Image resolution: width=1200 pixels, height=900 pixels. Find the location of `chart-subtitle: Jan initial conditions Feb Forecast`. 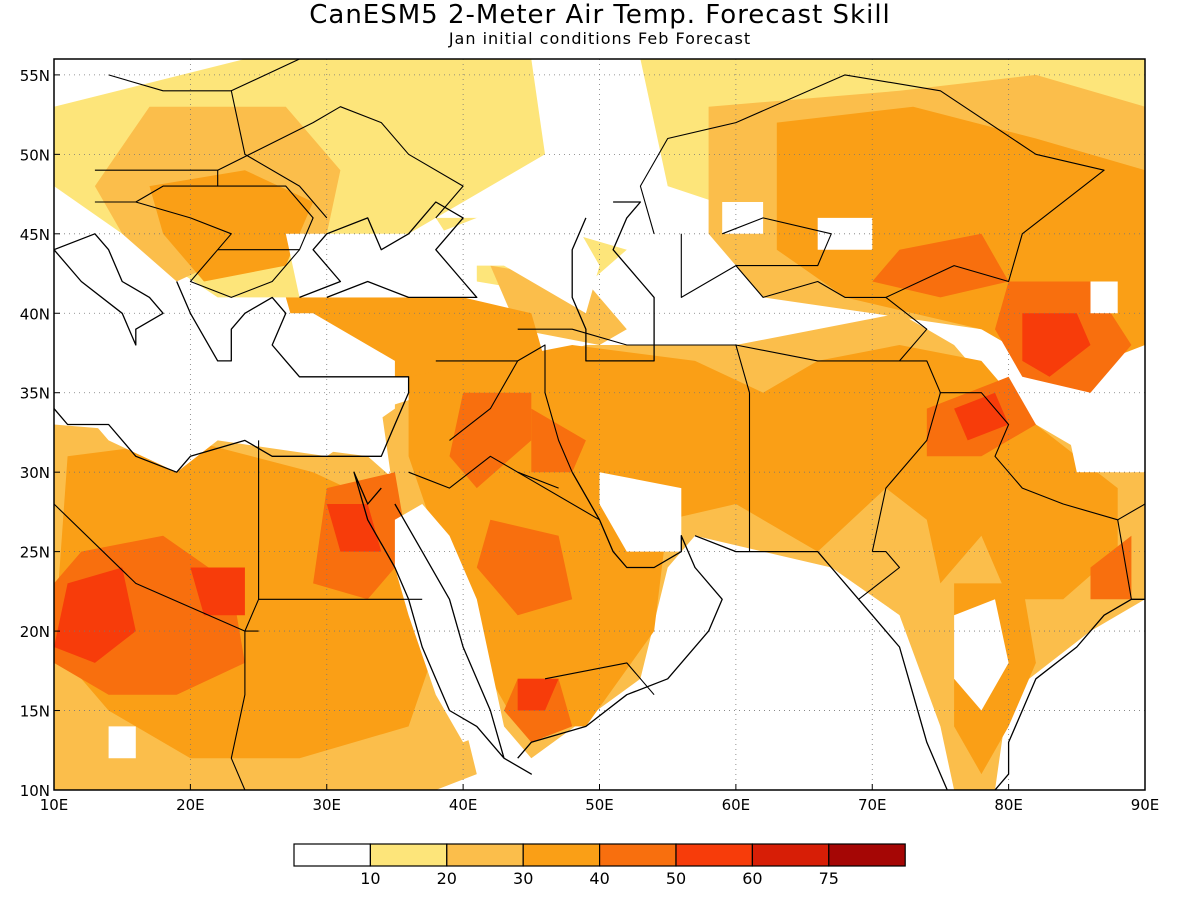

chart-subtitle: Jan initial conditions Feb Forecast is located at coordinates (600, 38).